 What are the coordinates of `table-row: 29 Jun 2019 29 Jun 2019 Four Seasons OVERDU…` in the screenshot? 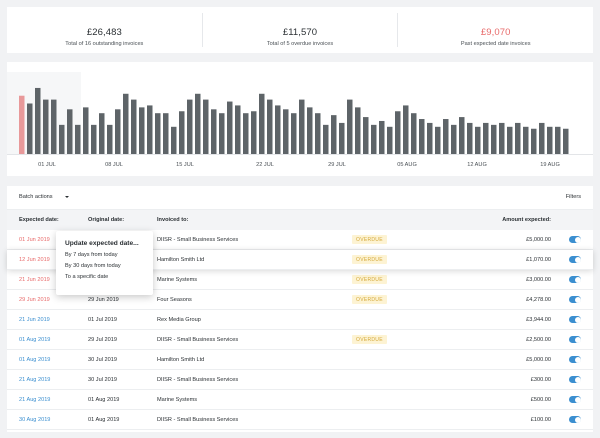 It's located at (300, 300).